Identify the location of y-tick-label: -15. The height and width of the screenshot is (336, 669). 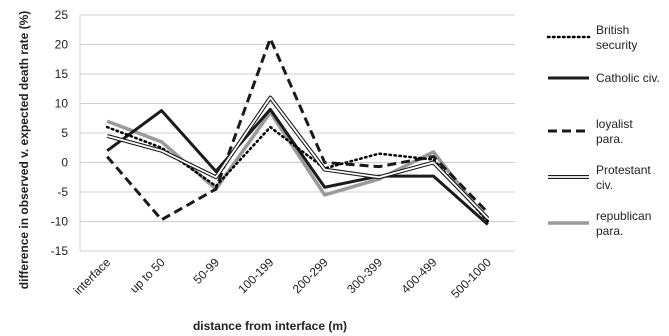
(60, 251).